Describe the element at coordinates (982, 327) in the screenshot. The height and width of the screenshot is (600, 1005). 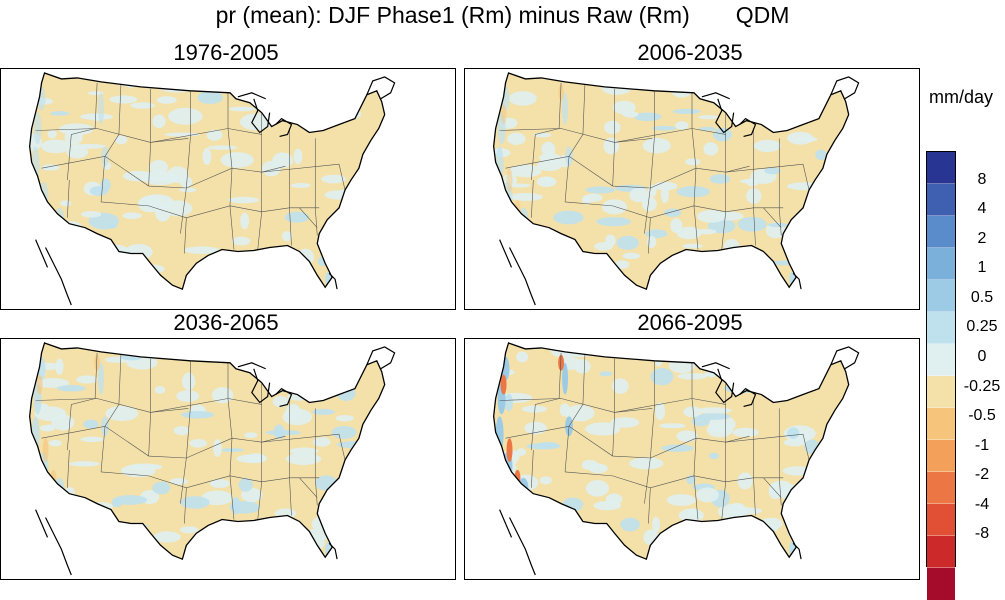
I see `colorbar-label: 0.25` at that location.